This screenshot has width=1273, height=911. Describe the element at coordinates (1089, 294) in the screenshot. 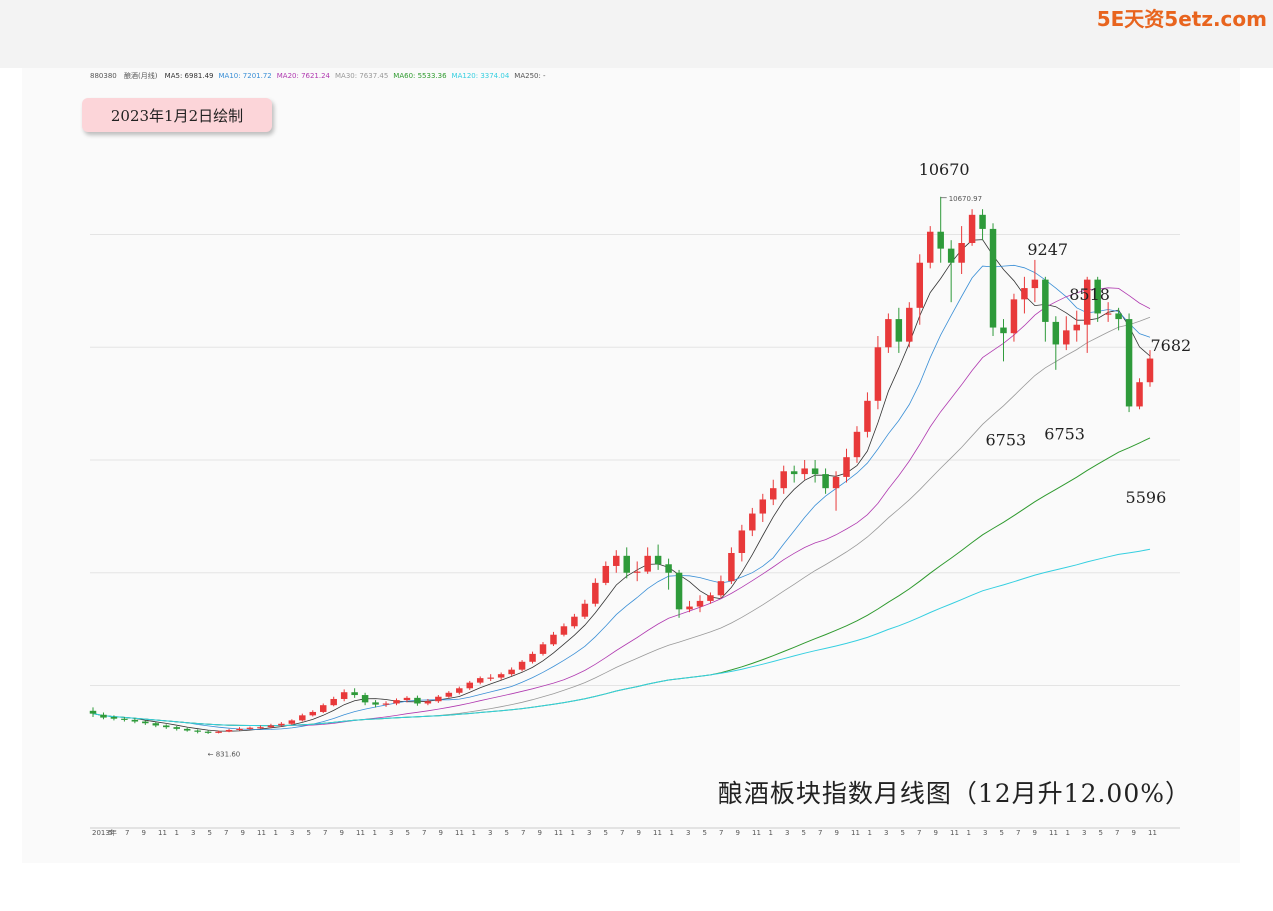

I see `price-callout: 8518` at that location.